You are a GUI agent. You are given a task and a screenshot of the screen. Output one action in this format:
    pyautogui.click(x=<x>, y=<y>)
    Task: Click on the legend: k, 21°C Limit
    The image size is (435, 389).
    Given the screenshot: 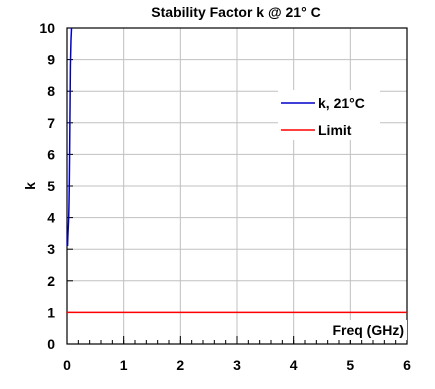 What is the action you would take?
    pyautogui.click(x=329, y=115)
    